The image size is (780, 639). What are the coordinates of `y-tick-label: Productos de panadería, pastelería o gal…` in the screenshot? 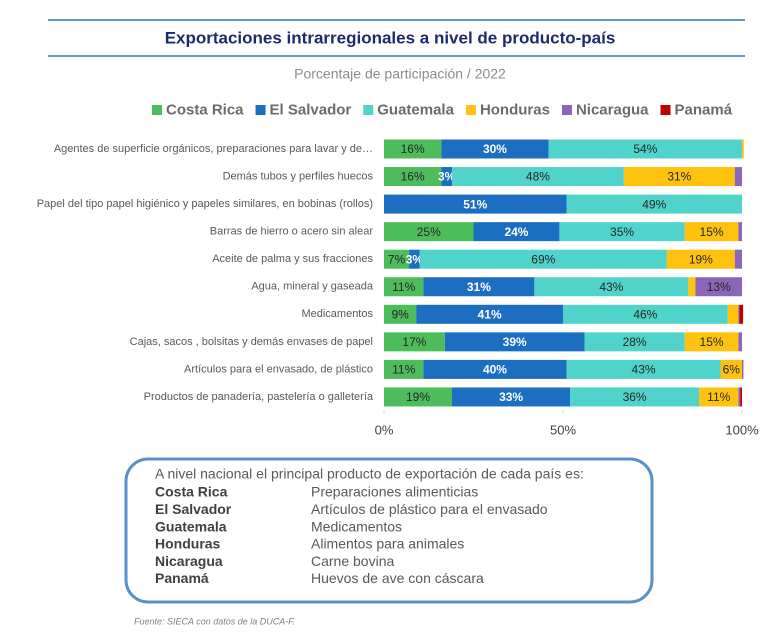 It's located at (259, 397).